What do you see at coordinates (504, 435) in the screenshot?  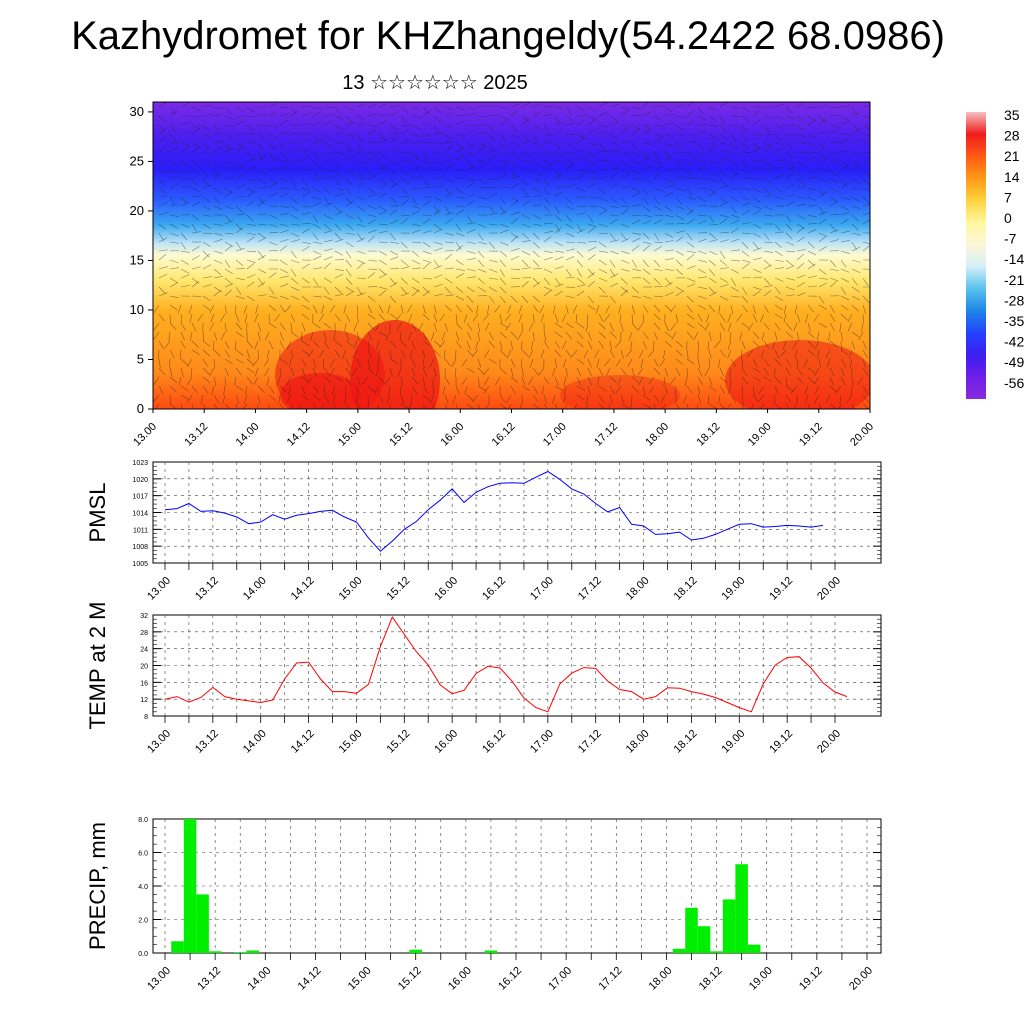 I see `xs-xtick-label-7: 16.12` at bounding box center [504, 435].